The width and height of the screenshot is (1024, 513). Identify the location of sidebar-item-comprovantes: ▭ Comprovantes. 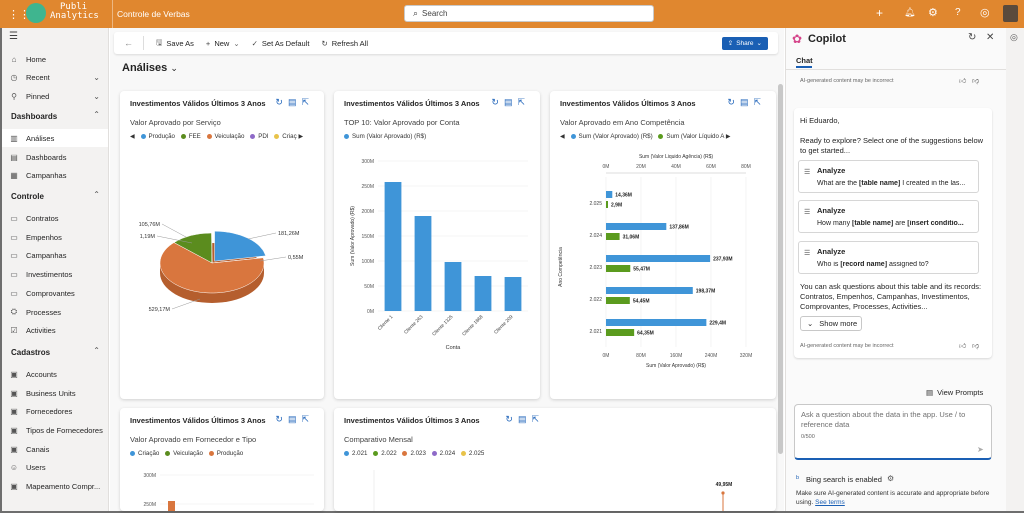
(55, 293).